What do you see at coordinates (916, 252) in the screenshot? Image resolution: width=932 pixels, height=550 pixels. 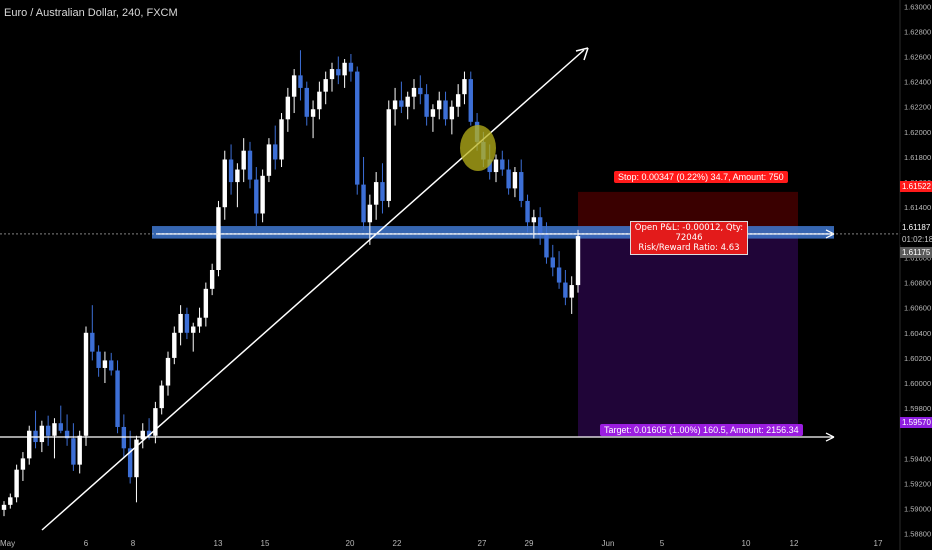 I see `last-close-tag: 1.61175` at bounding box center [916, 252].